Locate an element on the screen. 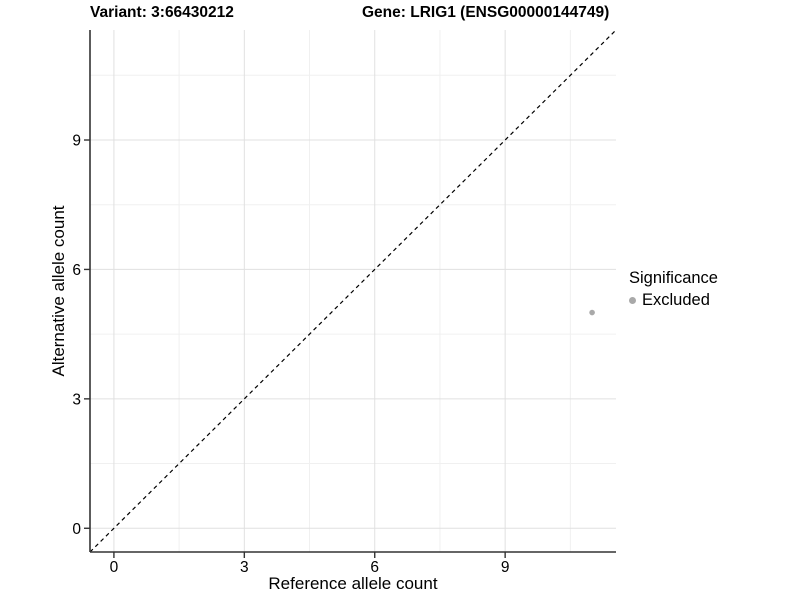 This screenshot has height=600, width=800. x-tick-label: 9 is located at coordinates (505, 567).